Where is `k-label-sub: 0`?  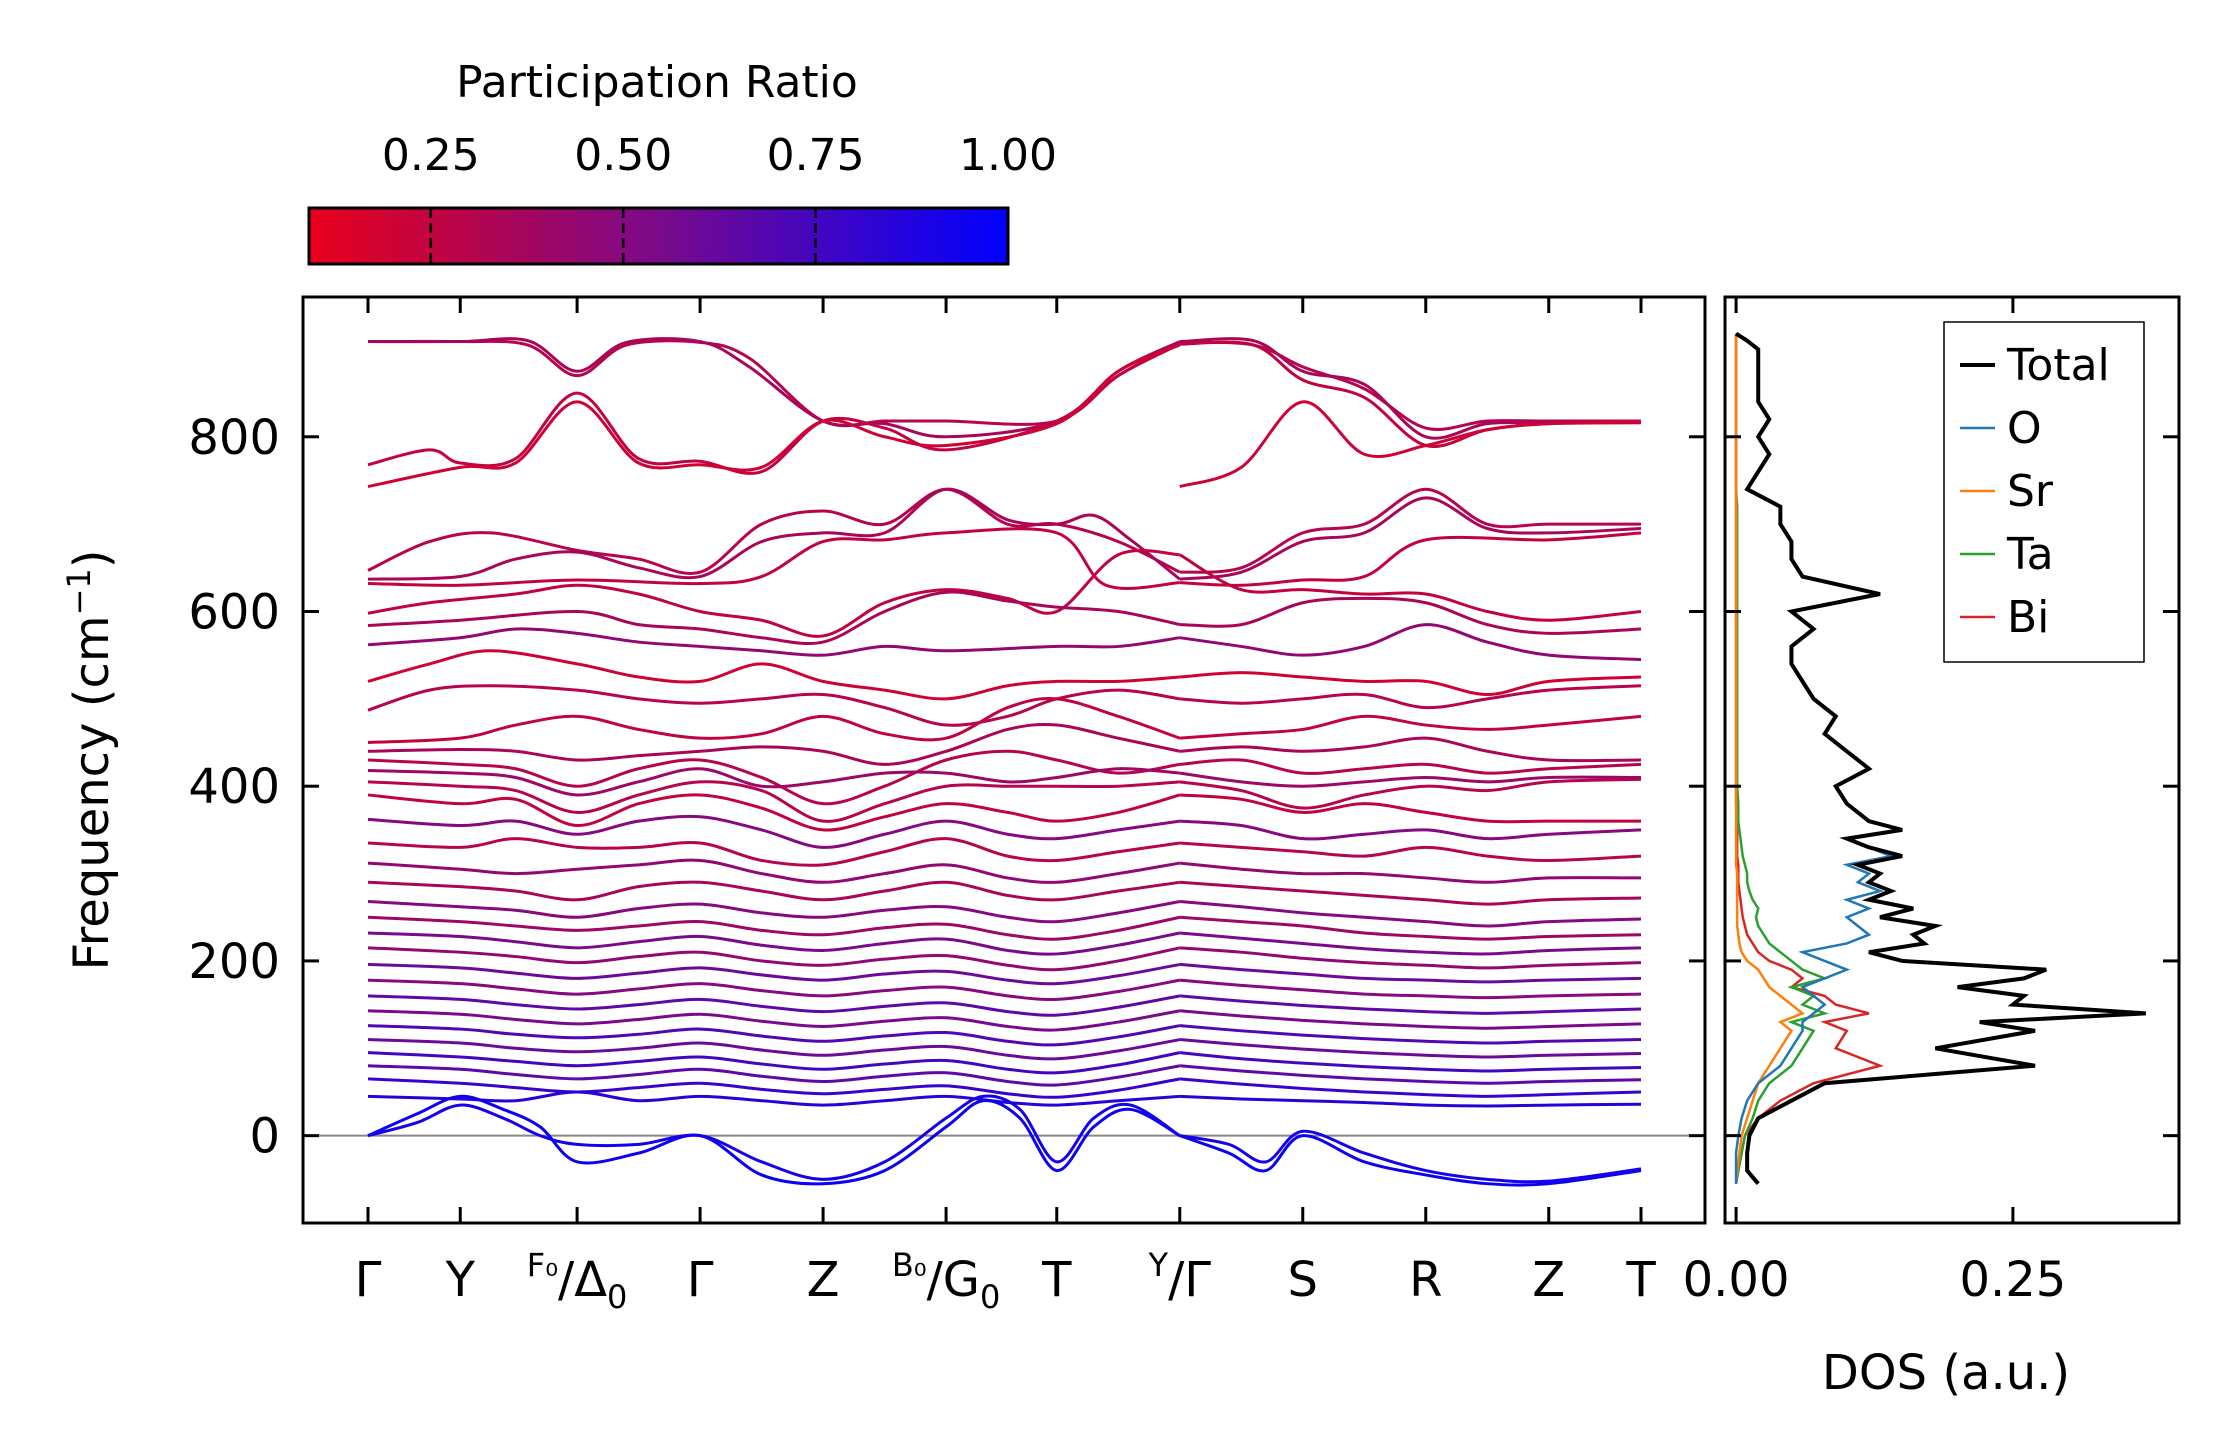
k-label-sub: 0 is located at coordinates (990, 1297).